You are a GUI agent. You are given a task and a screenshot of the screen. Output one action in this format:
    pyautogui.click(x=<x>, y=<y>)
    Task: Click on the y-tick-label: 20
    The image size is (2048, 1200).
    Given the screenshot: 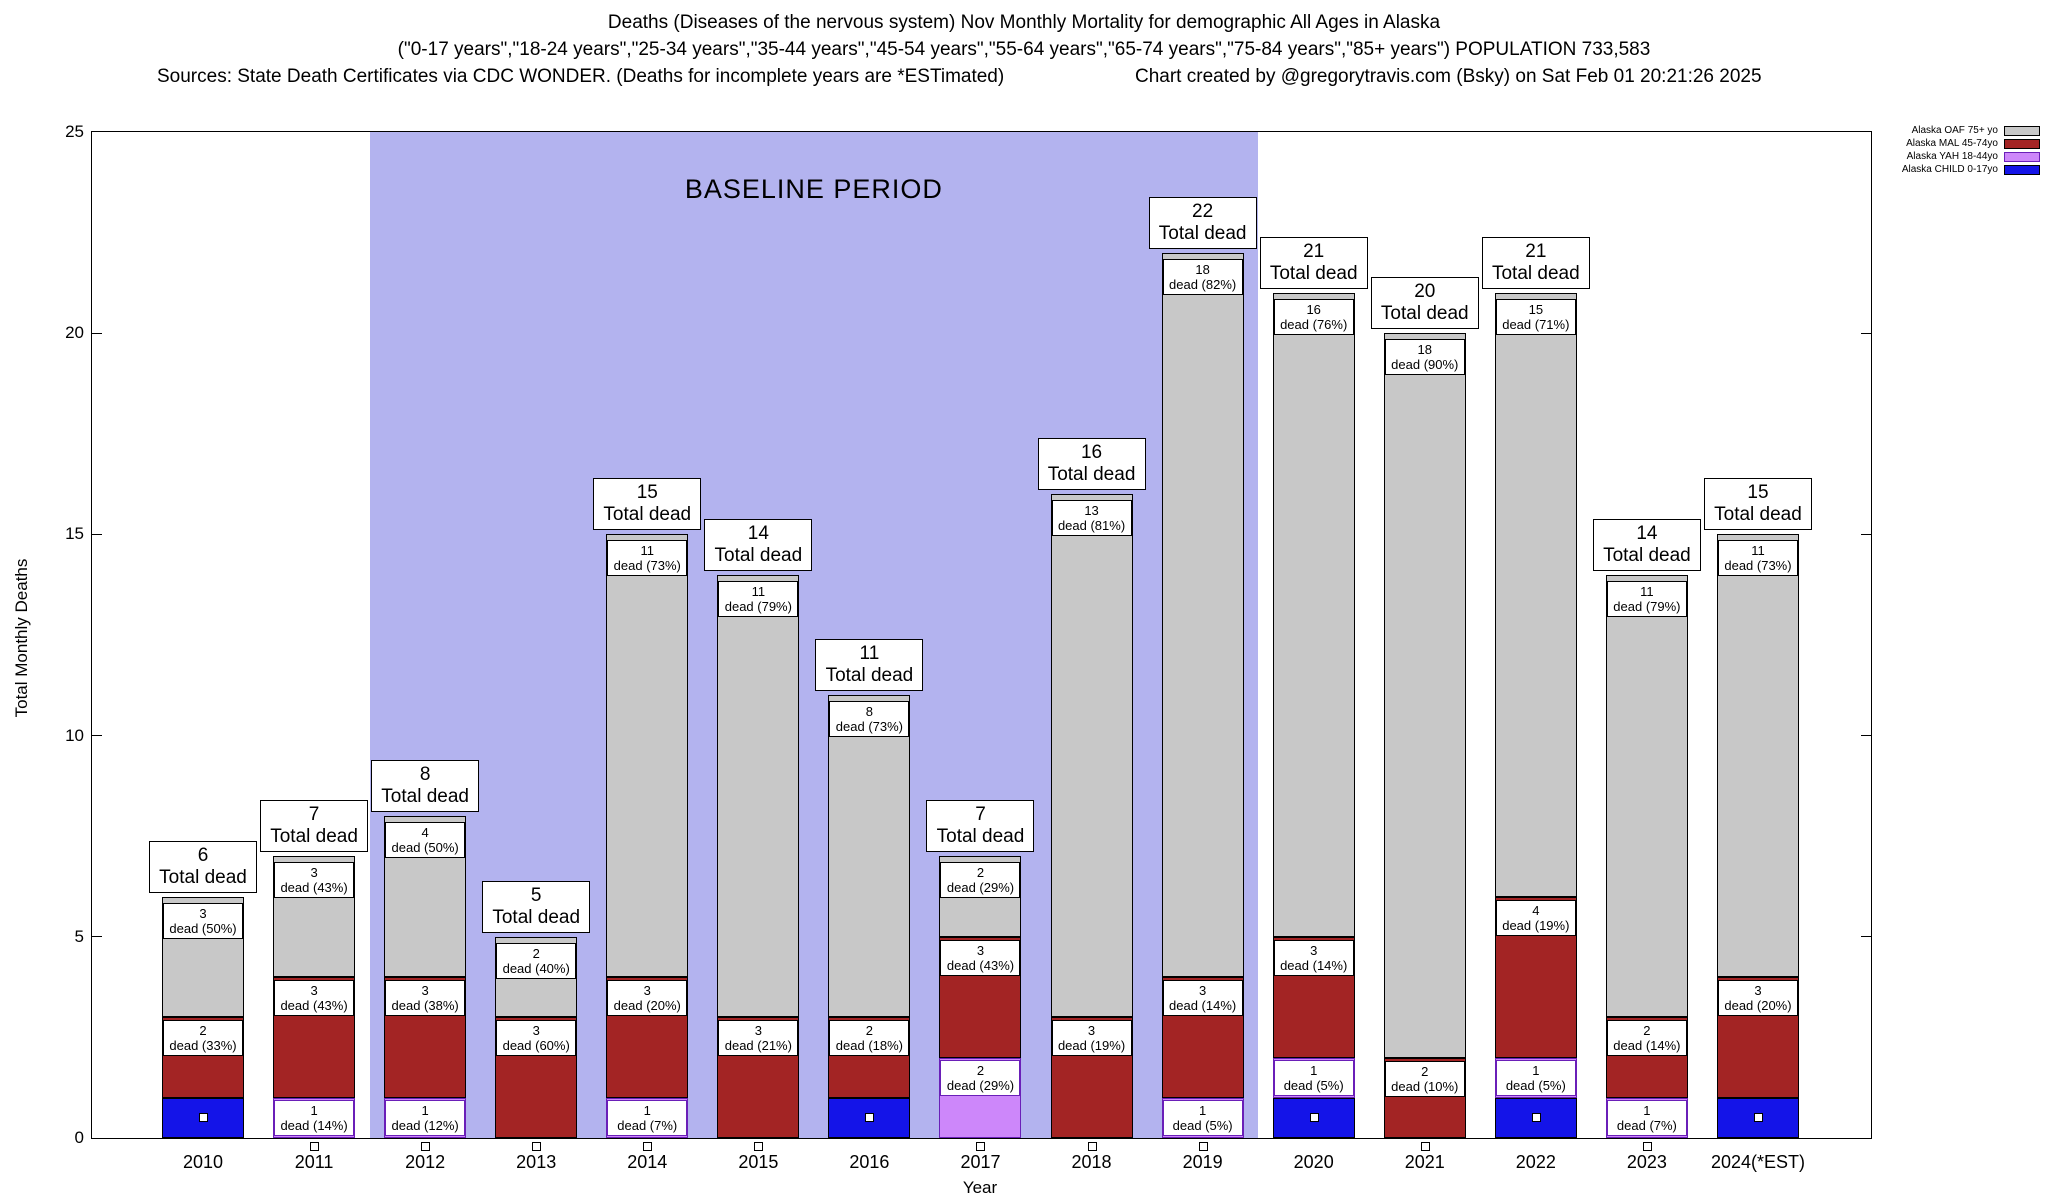 What is the action you would take?
    pyautogui.click(x=74, y=333)
    